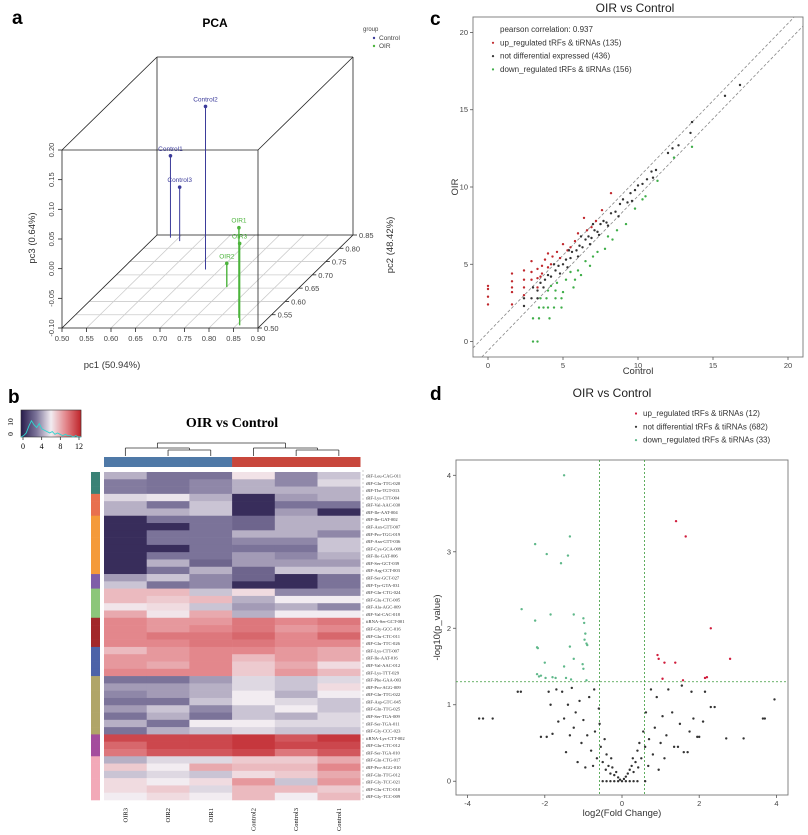  I want to click on row-label: tRF-Asn-GTT-007, so click(383, 526).